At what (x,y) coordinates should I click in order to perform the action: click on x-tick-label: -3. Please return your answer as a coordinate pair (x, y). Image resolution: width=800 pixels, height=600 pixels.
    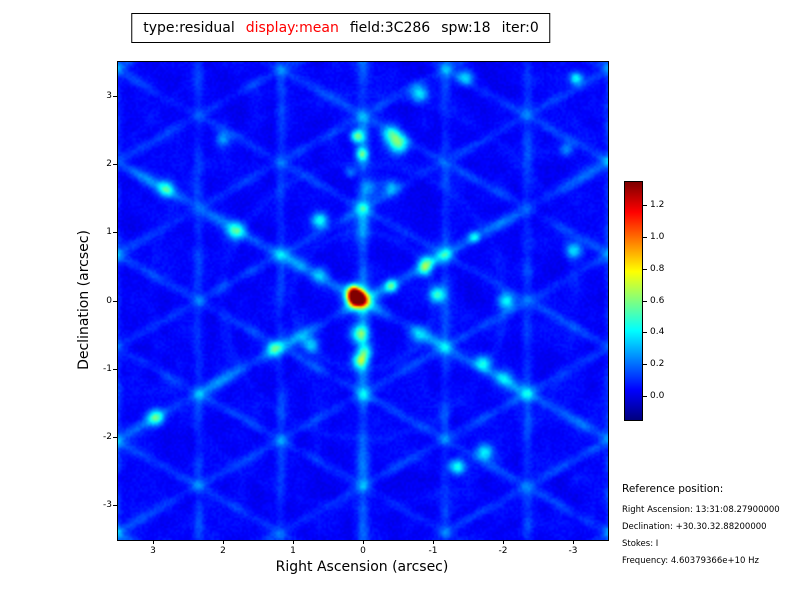
    Looking at the image, I should click on (573, 551).